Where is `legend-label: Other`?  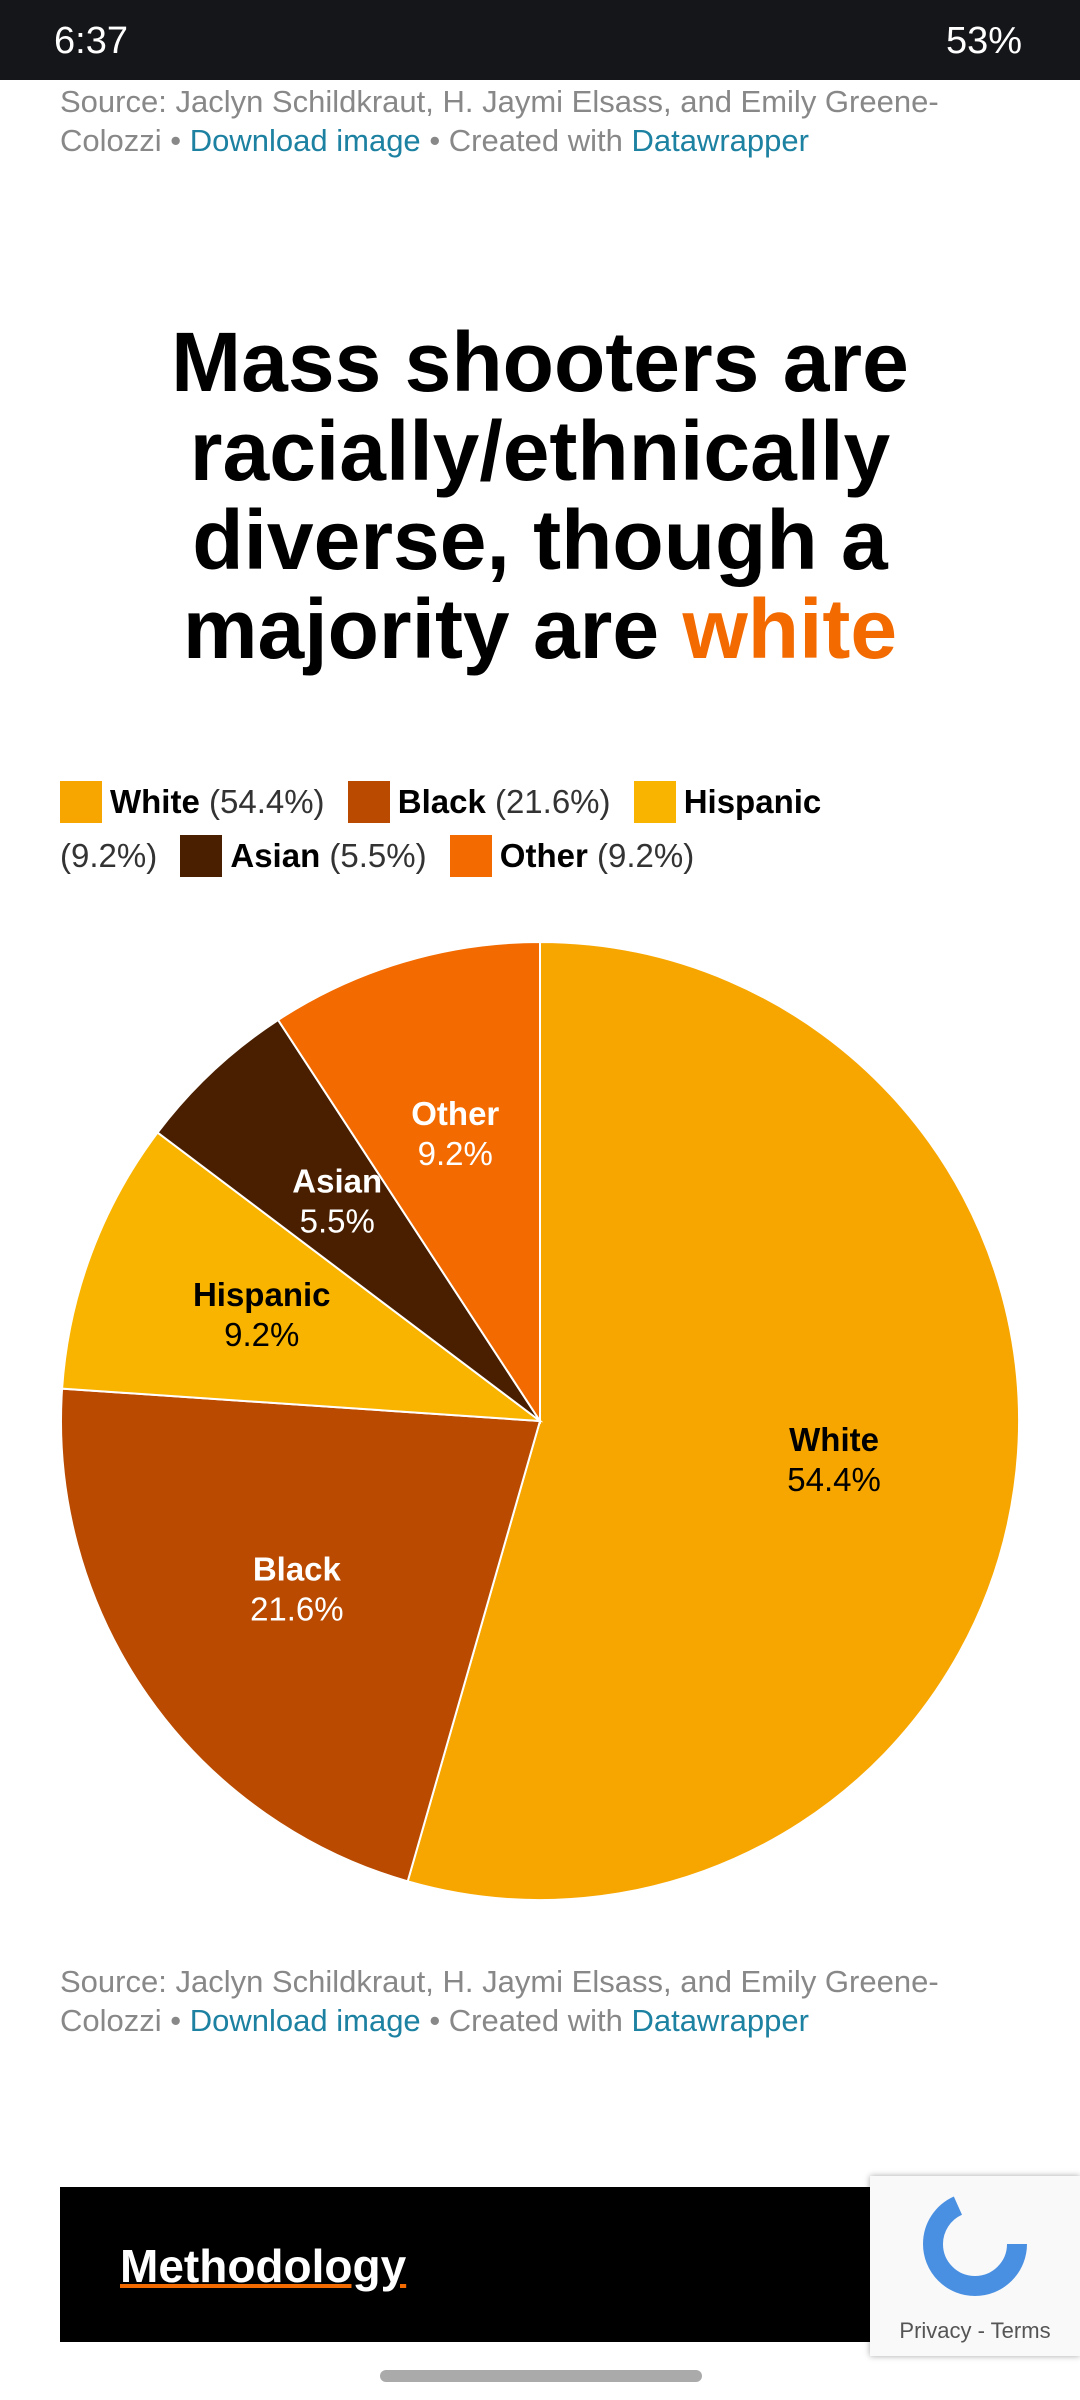
legend-label: Other is located at coordinates (543, 855).